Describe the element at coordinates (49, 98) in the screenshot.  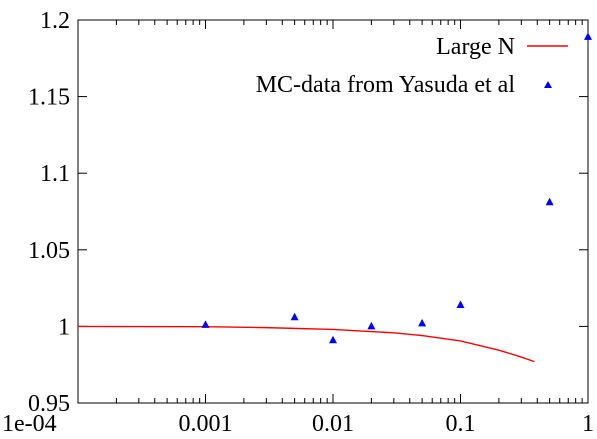
I see `y-tick-label: 1.15` at that location.